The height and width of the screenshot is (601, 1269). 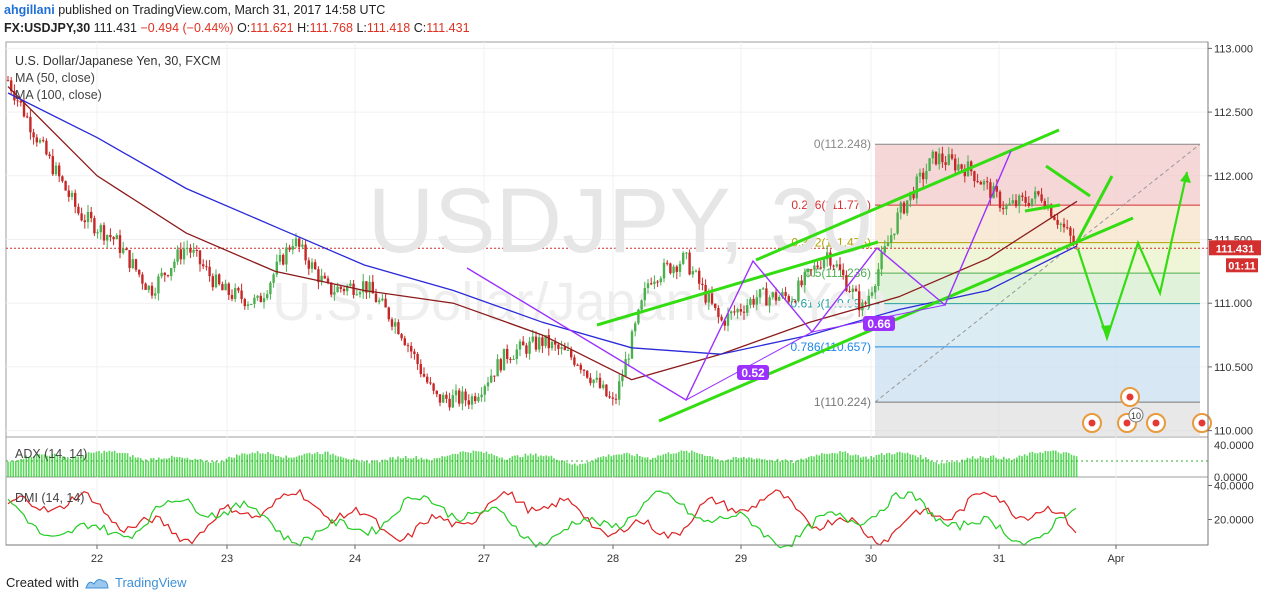 I want to click on fib-level-label: 1(110.224), so click(x=842, y=402).